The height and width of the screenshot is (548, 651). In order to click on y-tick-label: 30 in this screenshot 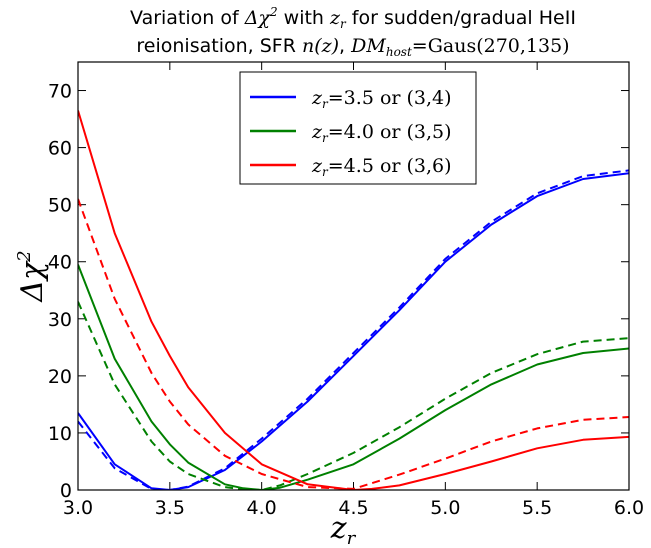, I will do `click(60, 320)`.